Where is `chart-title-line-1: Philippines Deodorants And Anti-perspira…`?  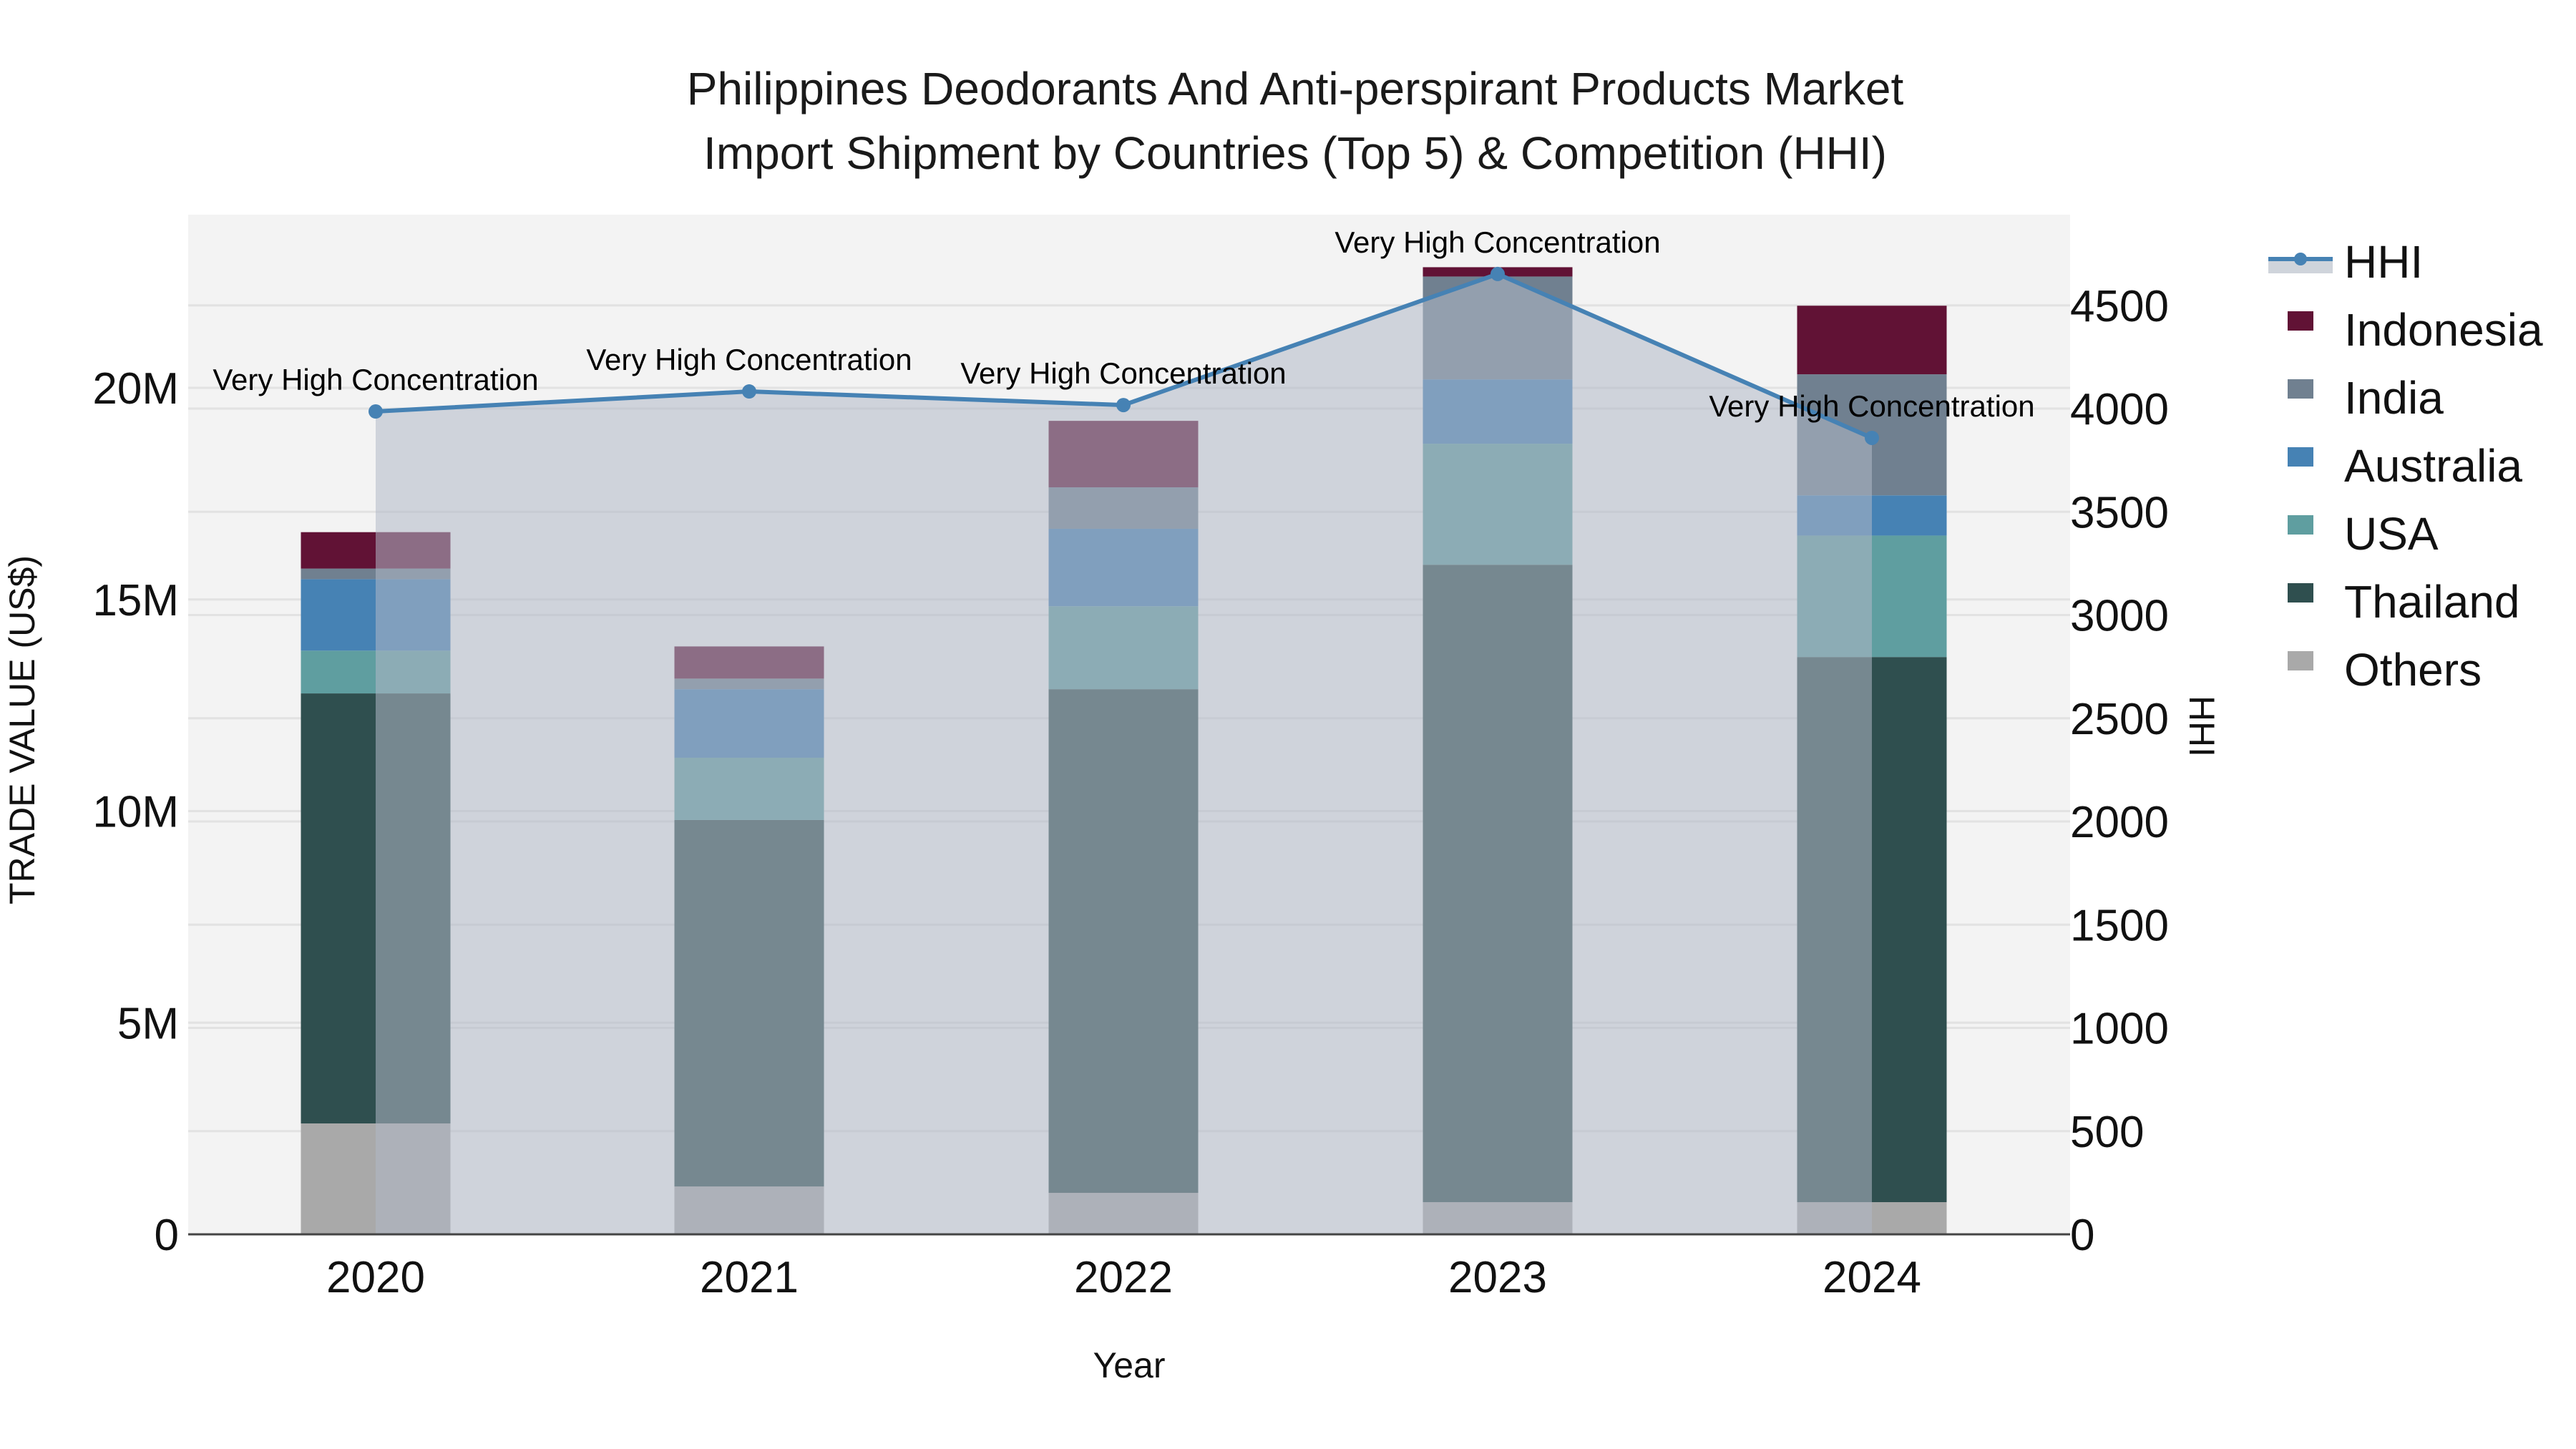 chart-title-line-1: Philippines Deodorants And Anti-perspira… is located at coordinates (1295, 88).